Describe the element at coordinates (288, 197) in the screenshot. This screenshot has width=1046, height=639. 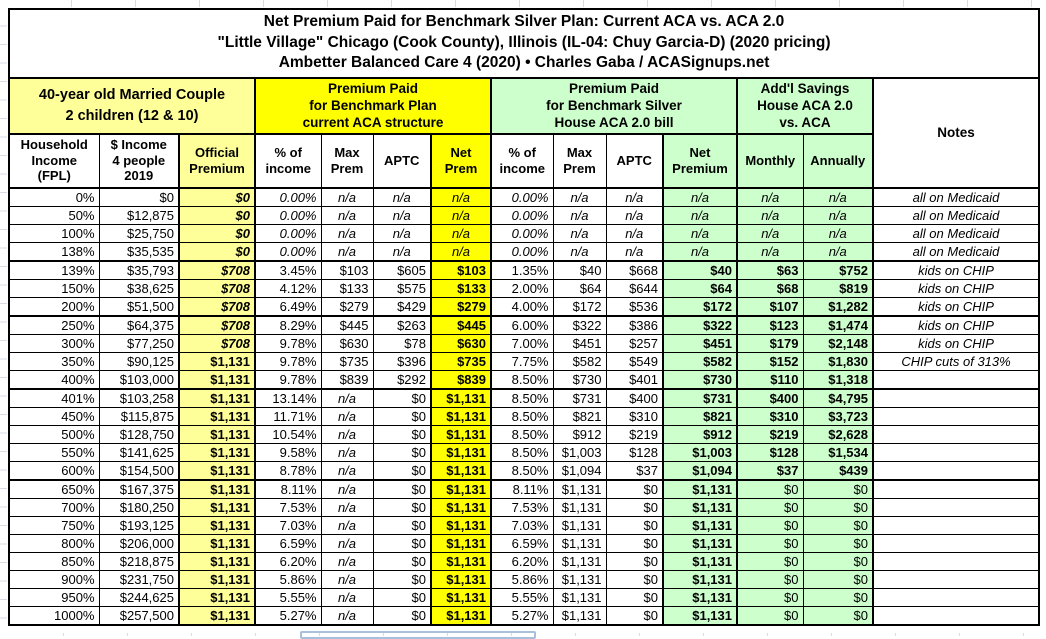
I see `cell-aca-pct: 0.00%` at that location.